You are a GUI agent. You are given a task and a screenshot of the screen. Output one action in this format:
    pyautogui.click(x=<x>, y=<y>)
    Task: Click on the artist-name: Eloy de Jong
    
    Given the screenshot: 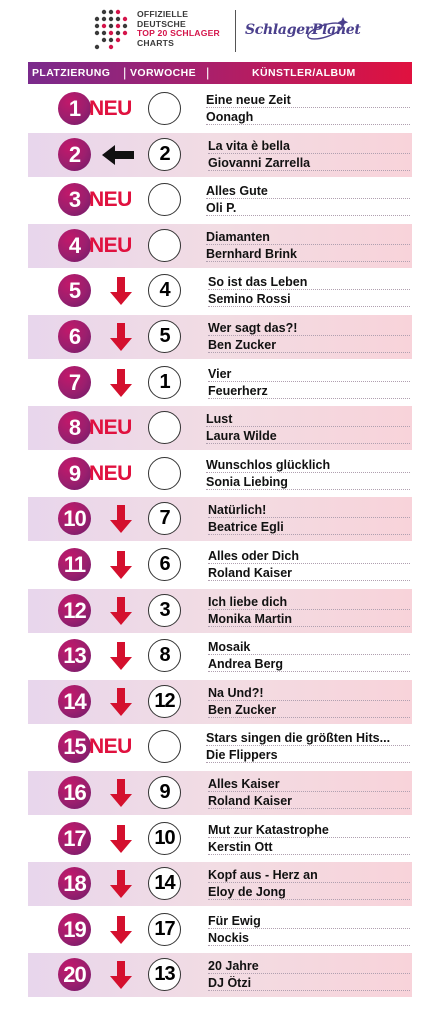 What is the action you would take?
    pyautogui.click(x=247, y=892)
    